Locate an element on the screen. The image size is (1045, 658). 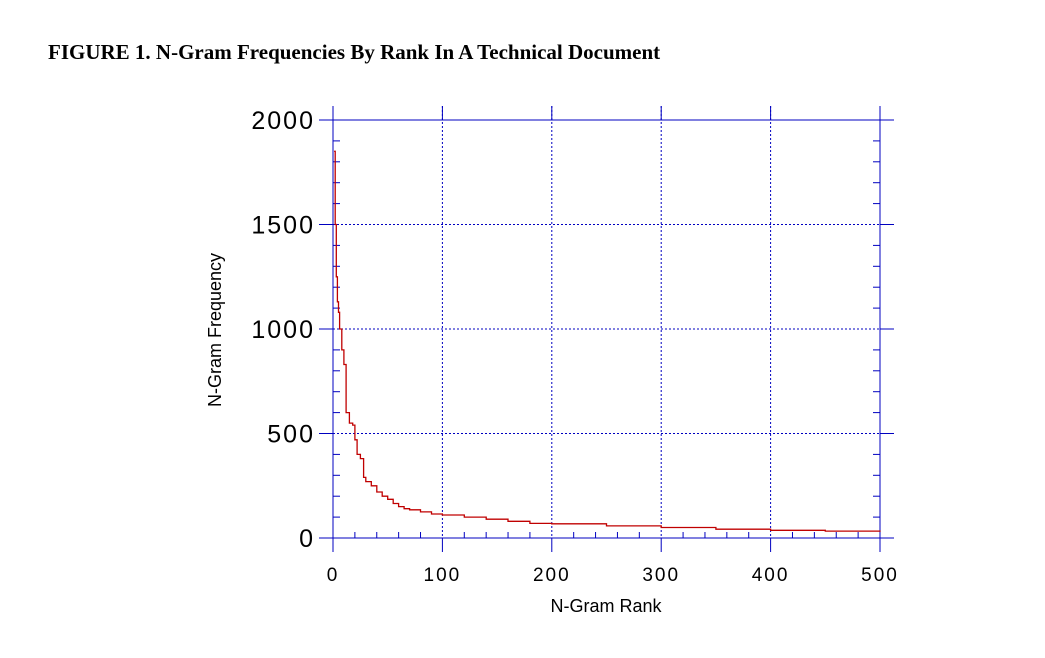
x-tick-label: 300 is located at coordinates (661, 575).